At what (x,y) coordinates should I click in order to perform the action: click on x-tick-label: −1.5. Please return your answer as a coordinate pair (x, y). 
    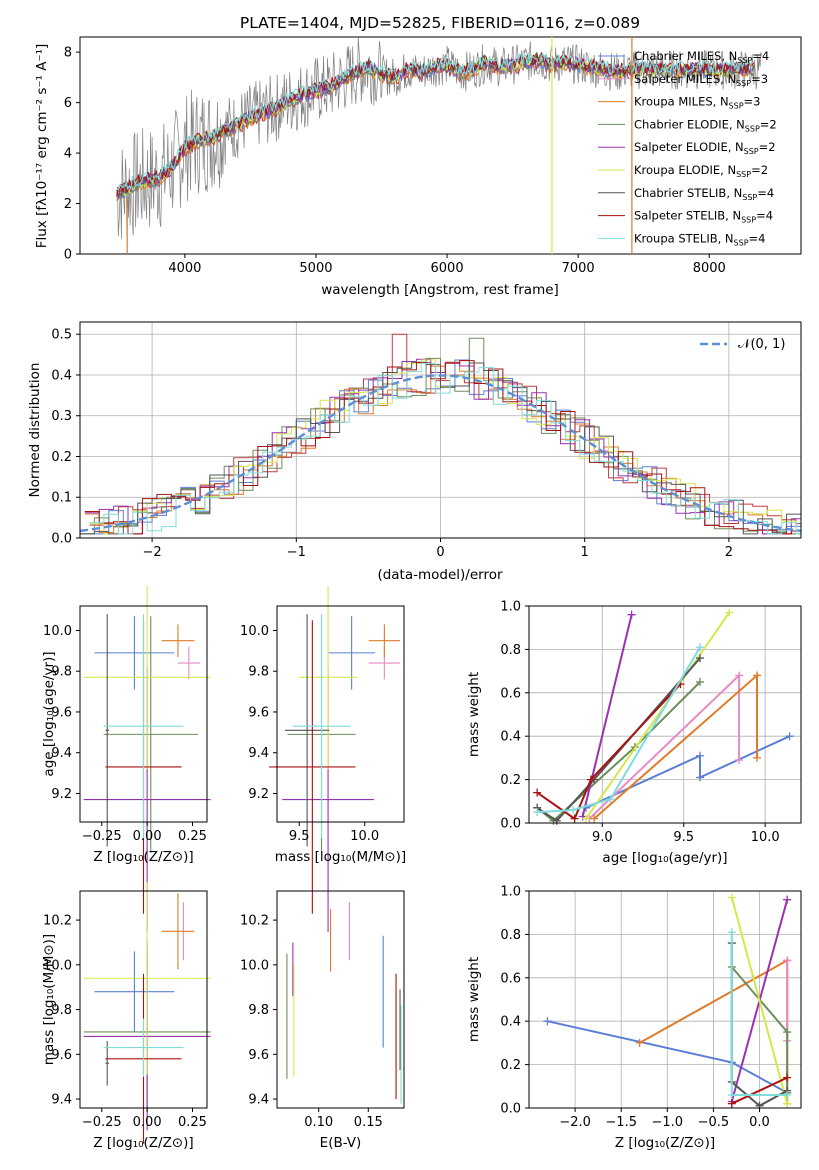
    Looking at the image, I should click on (621, 1122).